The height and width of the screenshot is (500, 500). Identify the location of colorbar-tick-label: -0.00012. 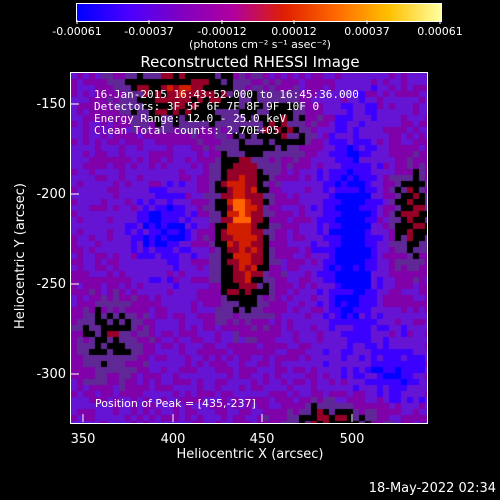
(222, 31).